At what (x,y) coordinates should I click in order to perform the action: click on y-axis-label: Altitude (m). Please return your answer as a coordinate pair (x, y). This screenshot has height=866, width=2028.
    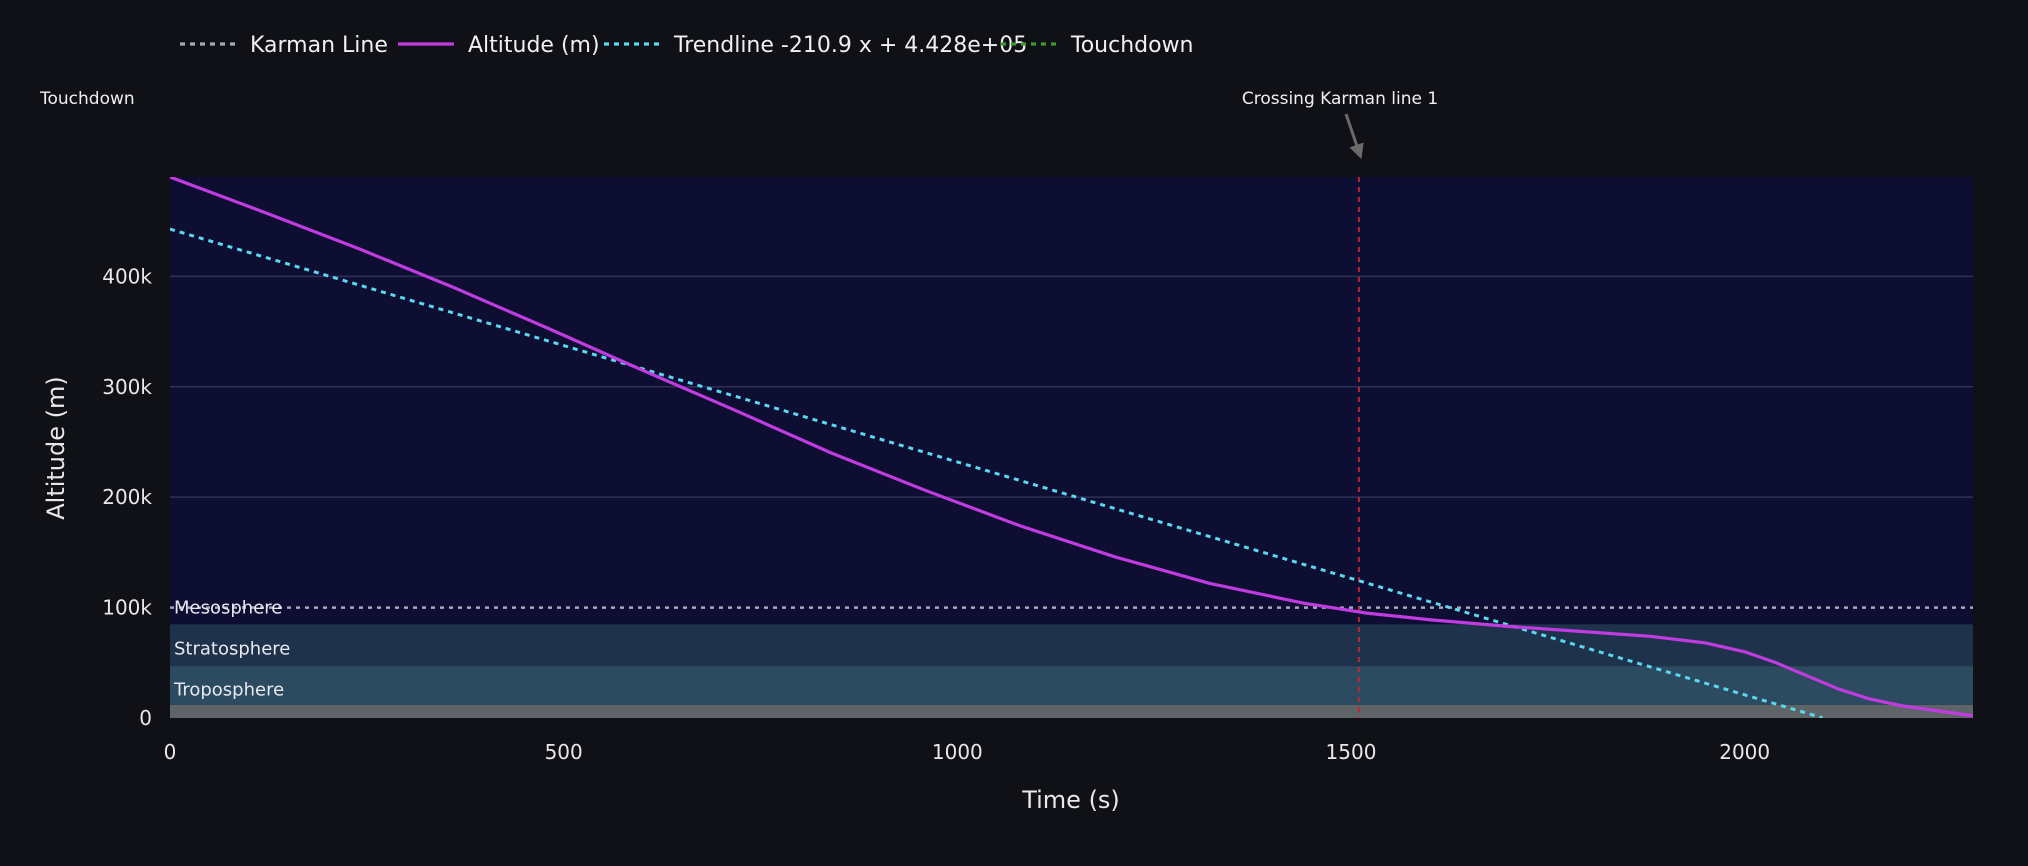
    Looking at the image, I should click on (56, 448).